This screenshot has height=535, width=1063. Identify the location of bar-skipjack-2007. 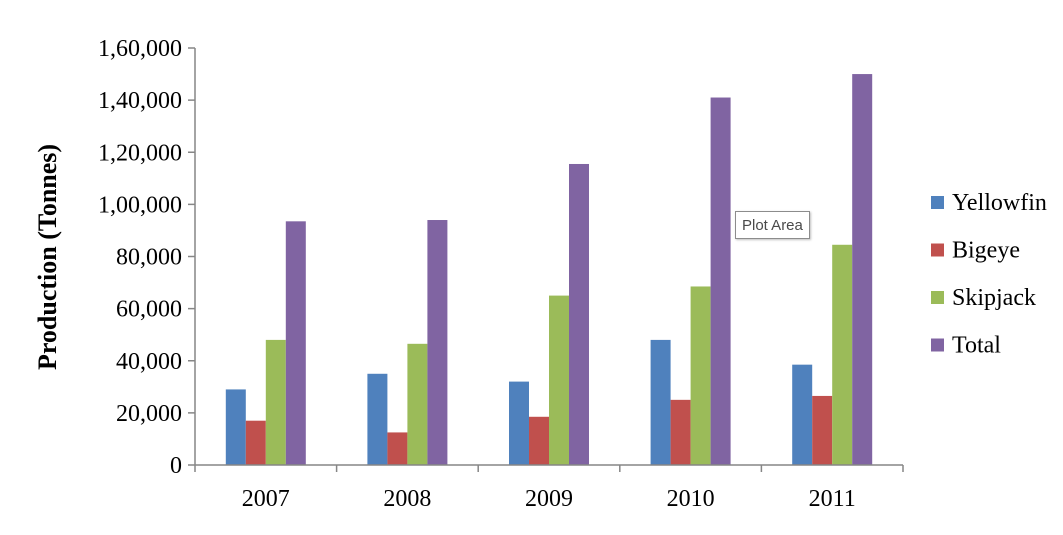
(275, 402).